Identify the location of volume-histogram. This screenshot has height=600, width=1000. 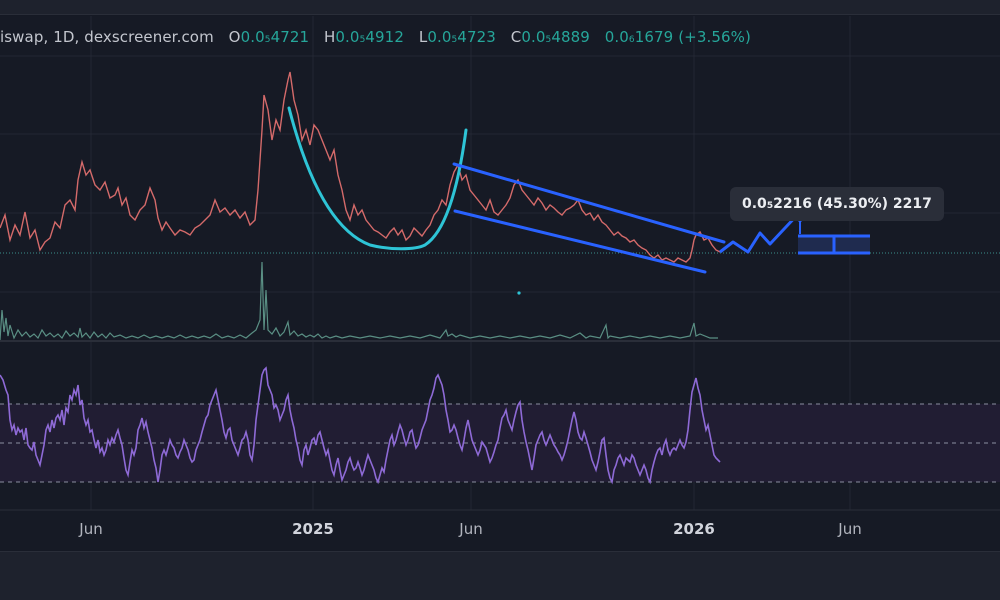
(359, 301).